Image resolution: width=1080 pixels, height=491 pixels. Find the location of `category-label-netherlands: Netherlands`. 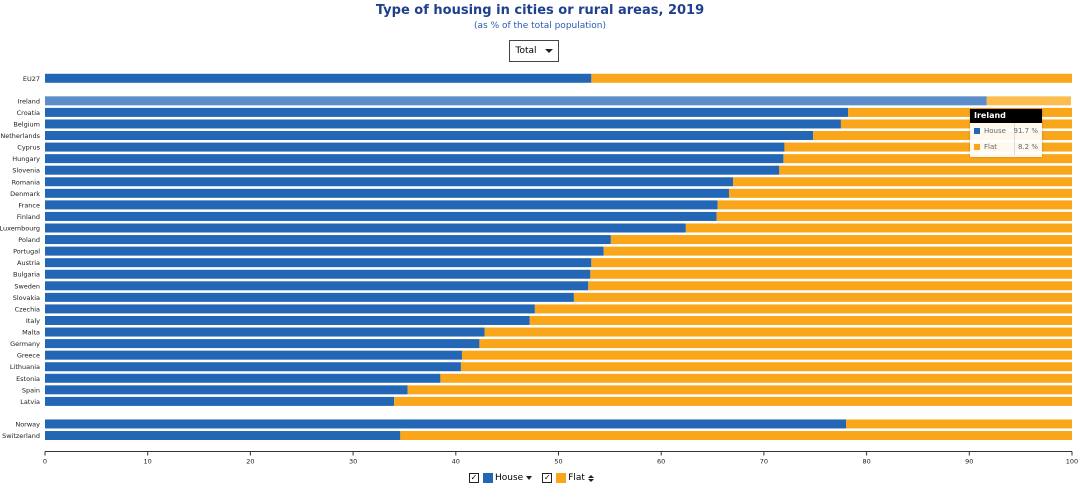

category-label-netherlands: Netherlands is located at coordinates (20, 136).